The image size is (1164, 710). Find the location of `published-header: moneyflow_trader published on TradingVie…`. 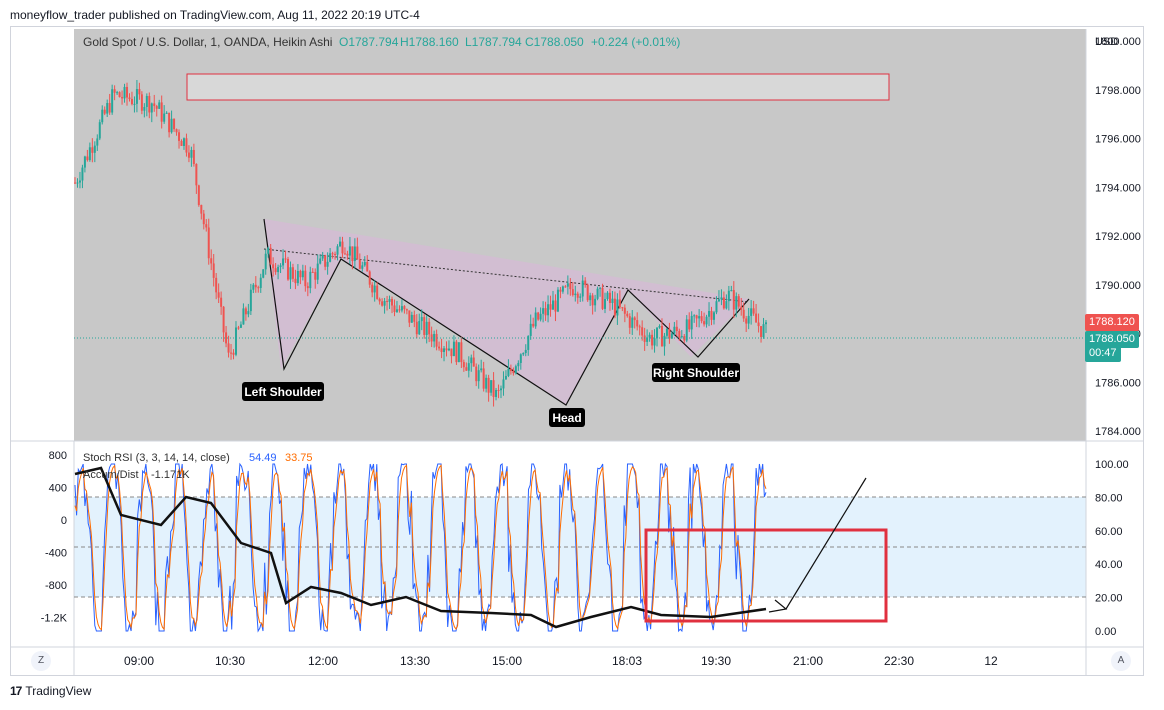

published-header: moneyflow_trader published on TradingVie… is located at coordinates (215, 15).